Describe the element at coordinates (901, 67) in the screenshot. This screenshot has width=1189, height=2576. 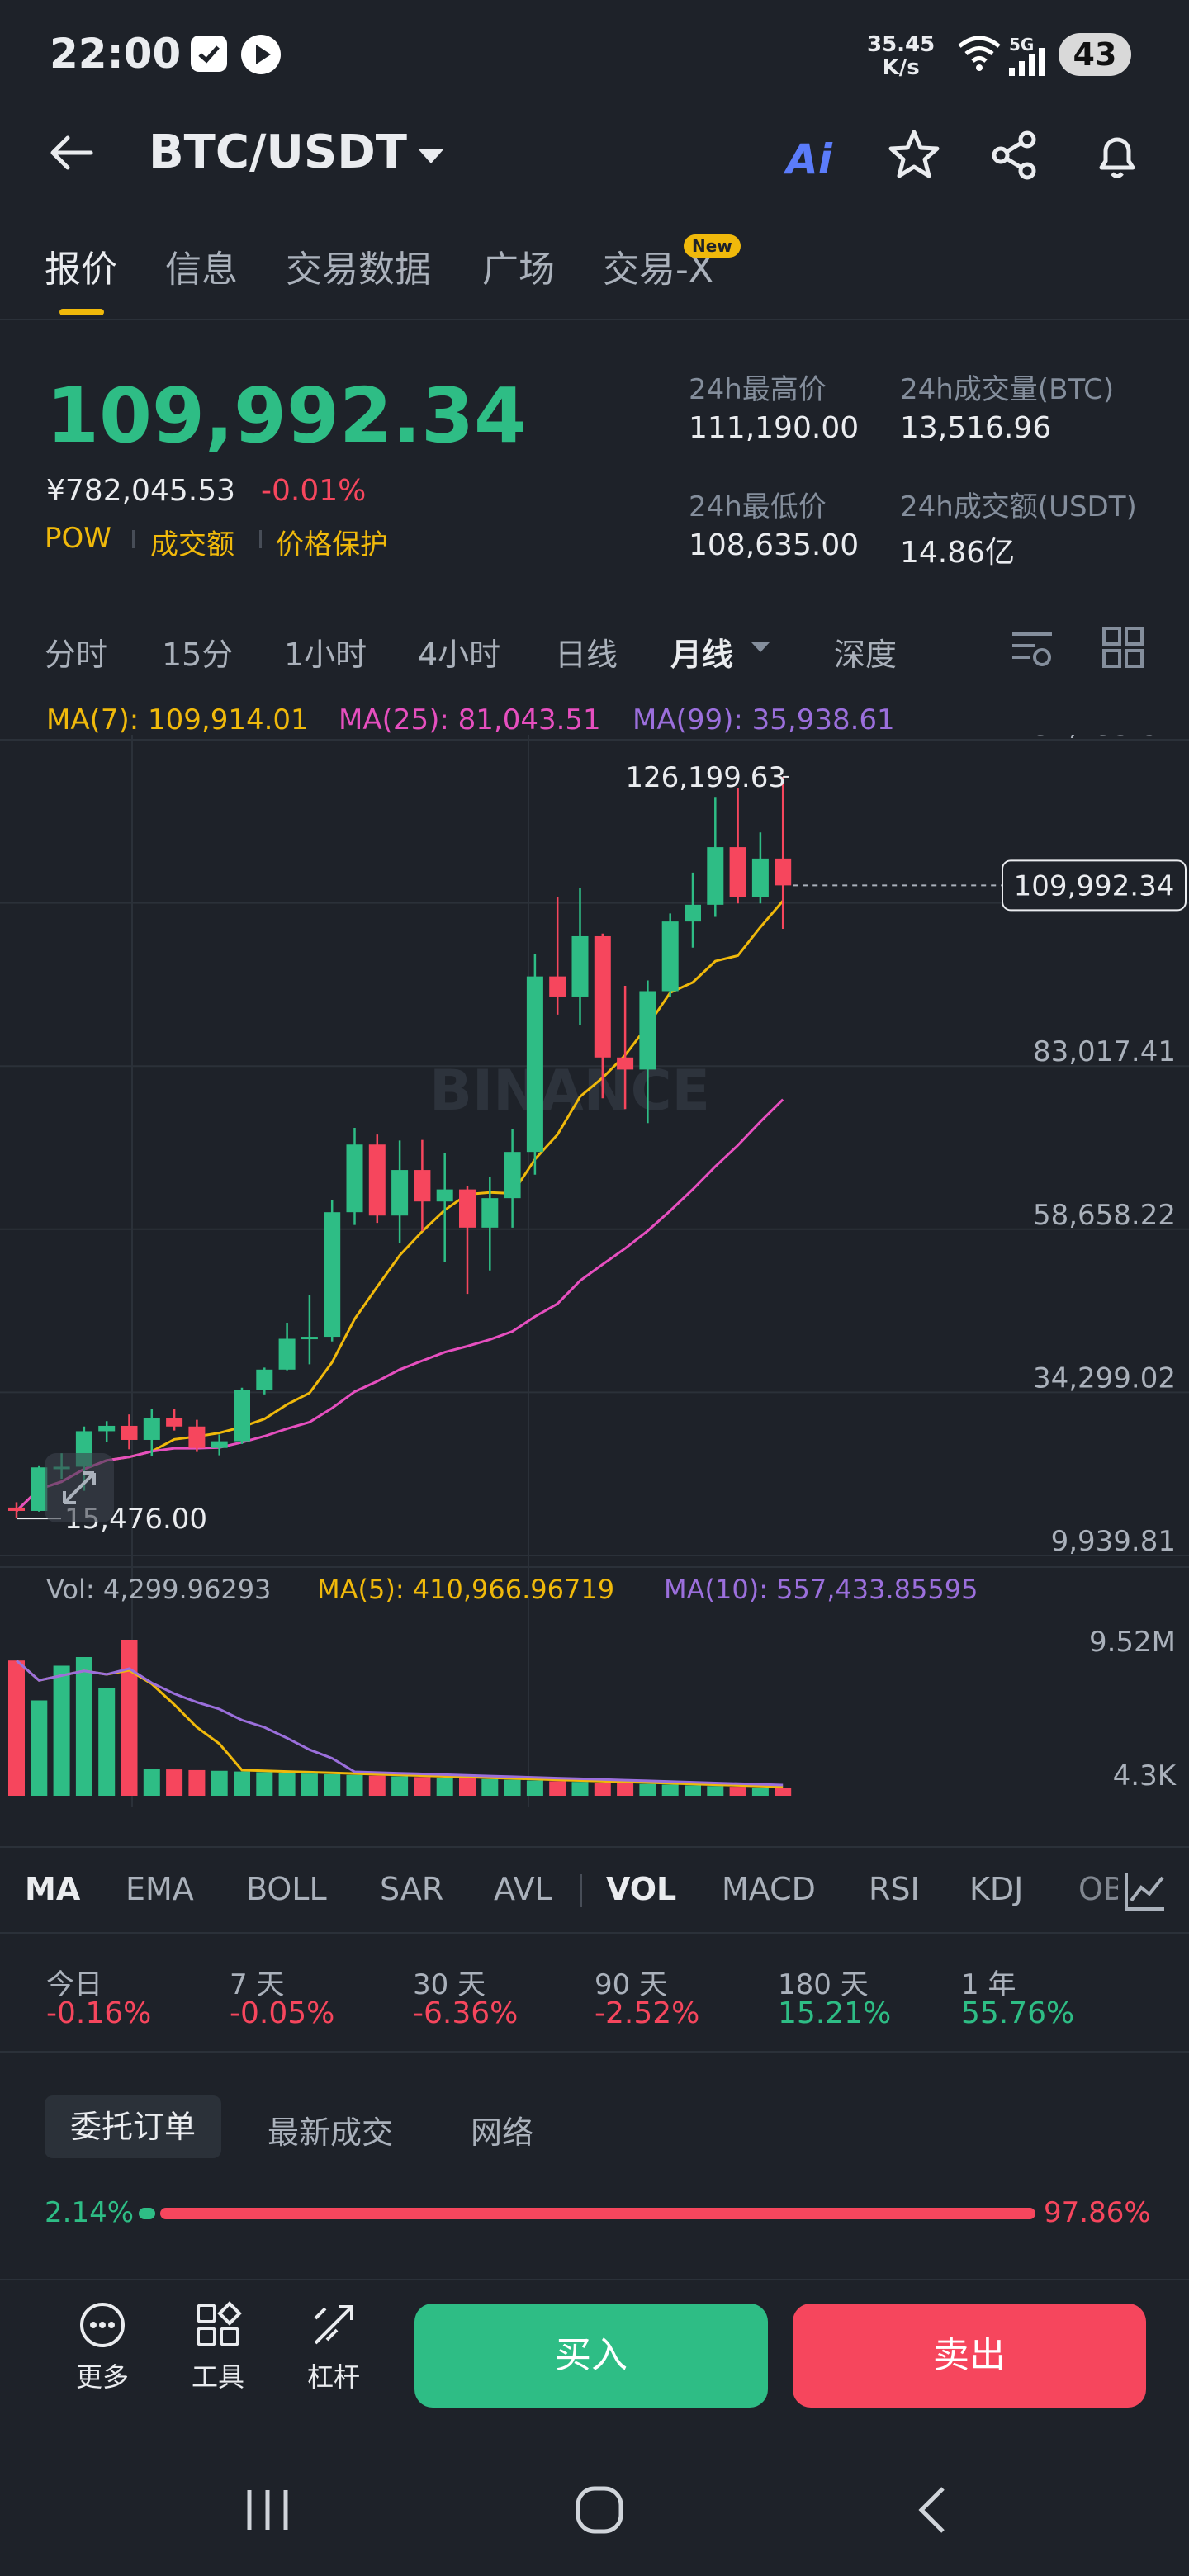
I see `speed-unit: K/s` at that location.